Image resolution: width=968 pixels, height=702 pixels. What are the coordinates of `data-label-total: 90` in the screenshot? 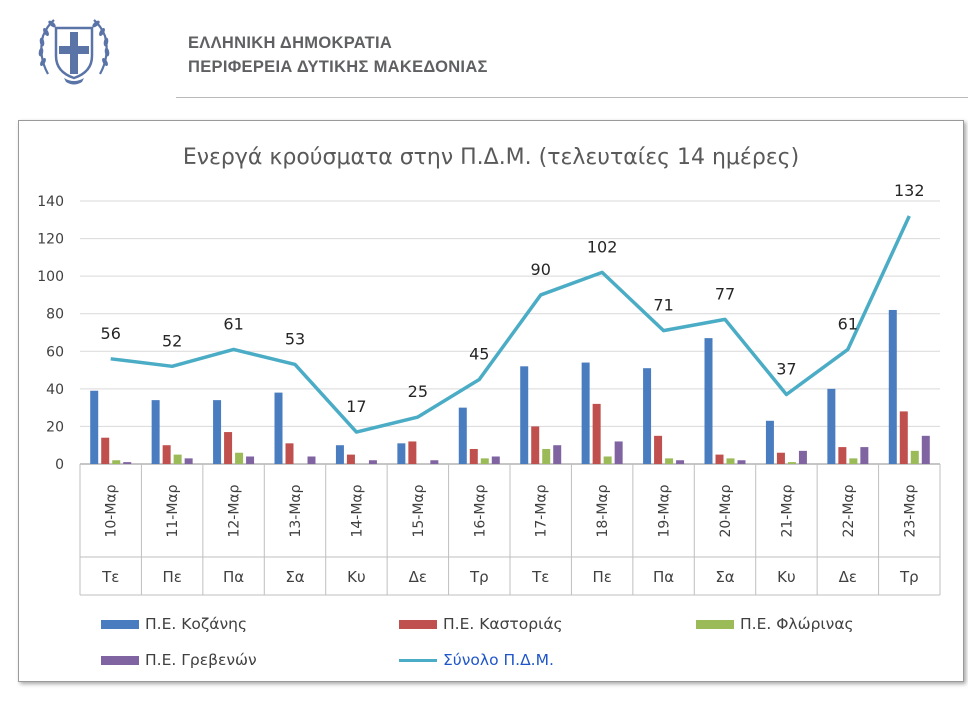 It's located at (541, 269).